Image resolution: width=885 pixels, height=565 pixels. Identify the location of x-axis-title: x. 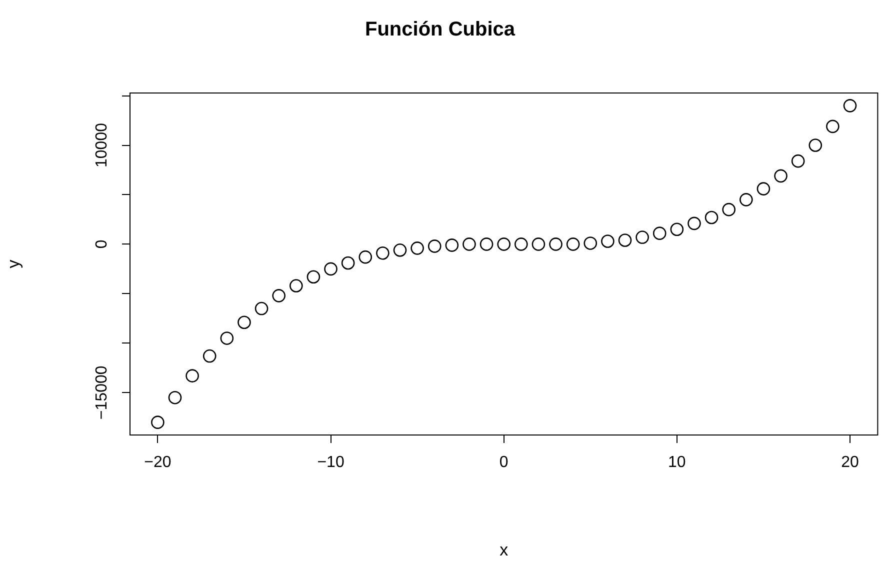
(504, 550).